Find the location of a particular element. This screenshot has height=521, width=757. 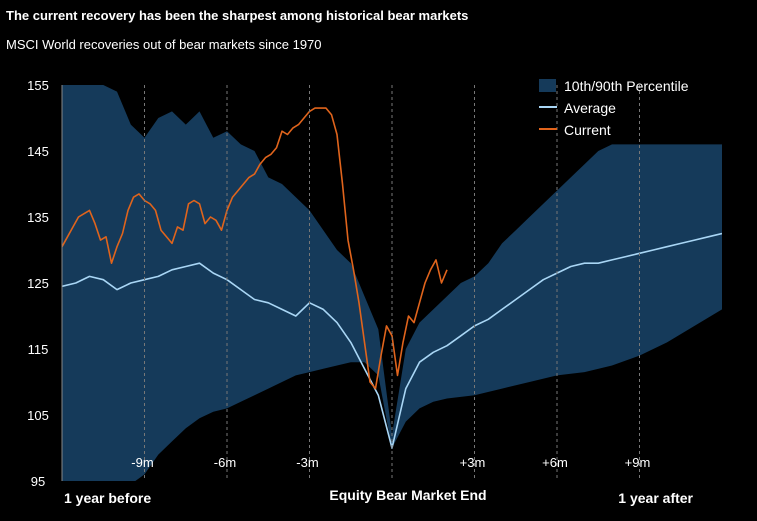

x-tick-label: -6m is located at coordinates (225, 462).